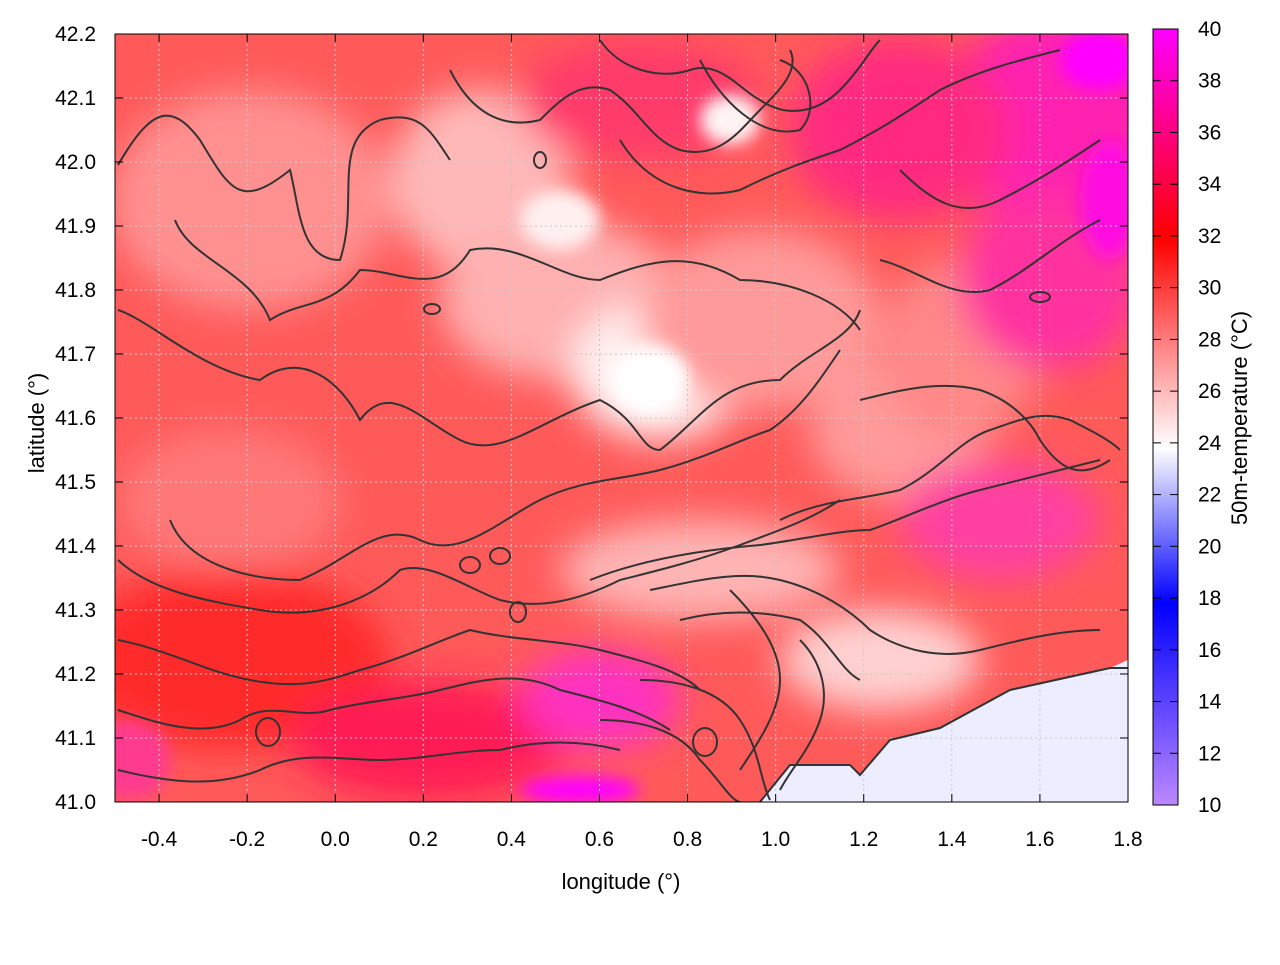 The image size is (1280, 965). What do you see at coordinates (75, 802) in the screenshot?
I see `y-tick-label: 41.0` at bounding box center [75, 802].